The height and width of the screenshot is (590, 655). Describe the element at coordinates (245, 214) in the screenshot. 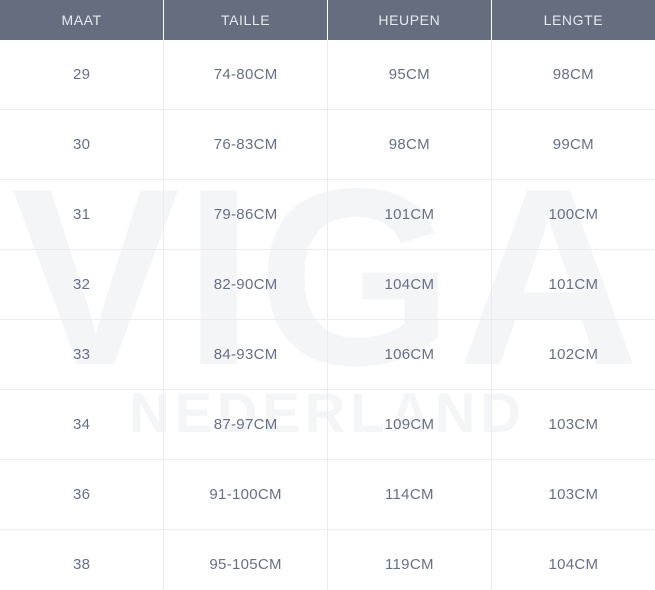

I see `cell-taille: 79-86CM` at that location.